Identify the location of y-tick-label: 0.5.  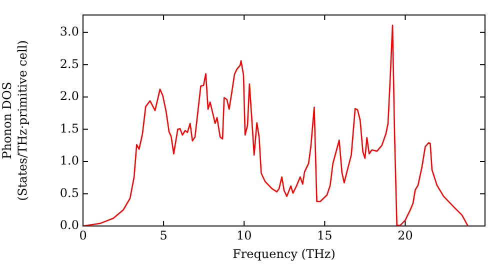
(69, 193).